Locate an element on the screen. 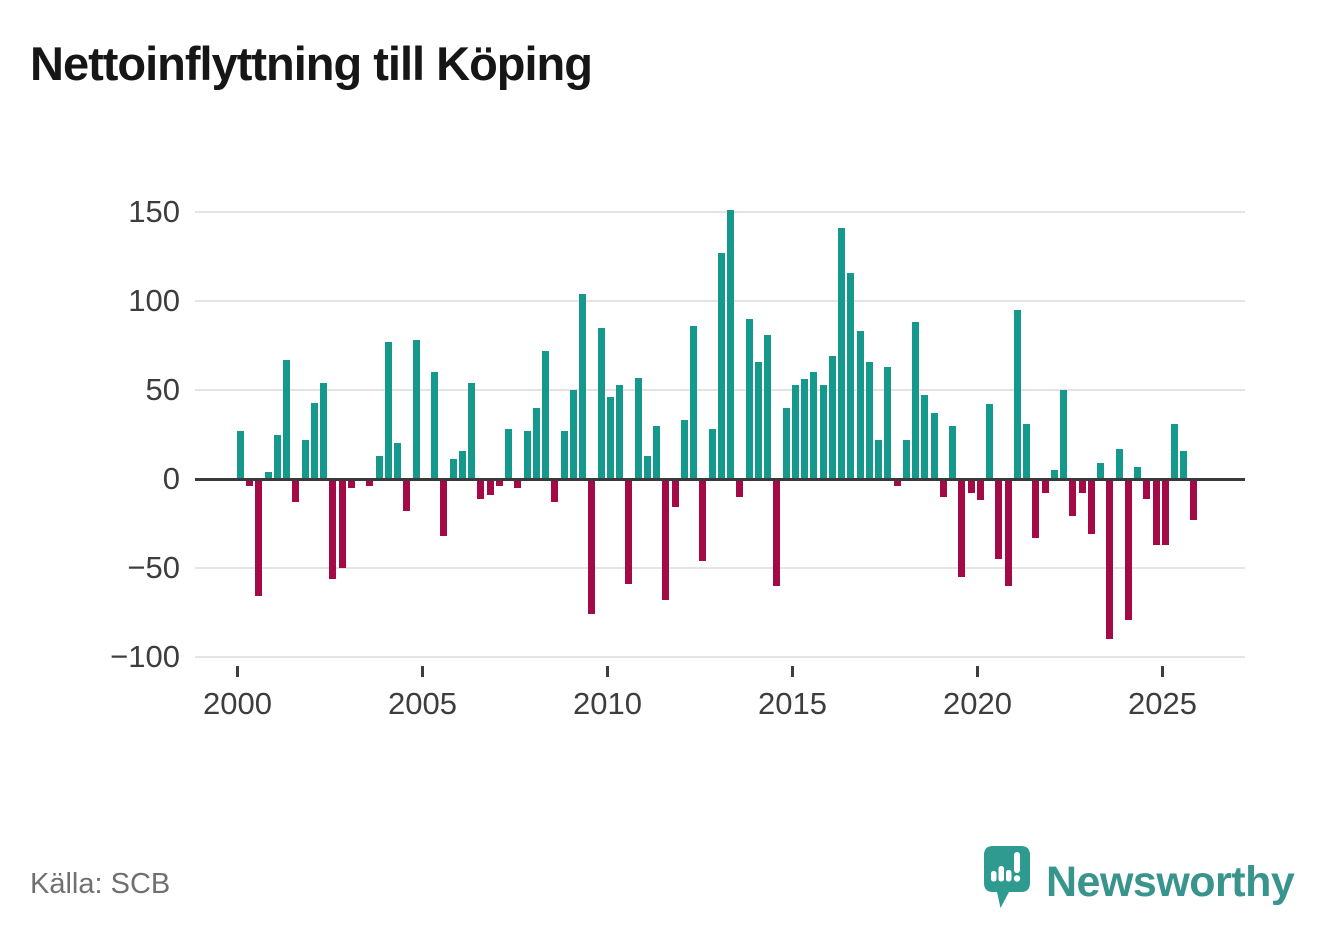 This screenshot has width=1322, height=939. bar-2013-q3 is located at coordinates (740, 488).